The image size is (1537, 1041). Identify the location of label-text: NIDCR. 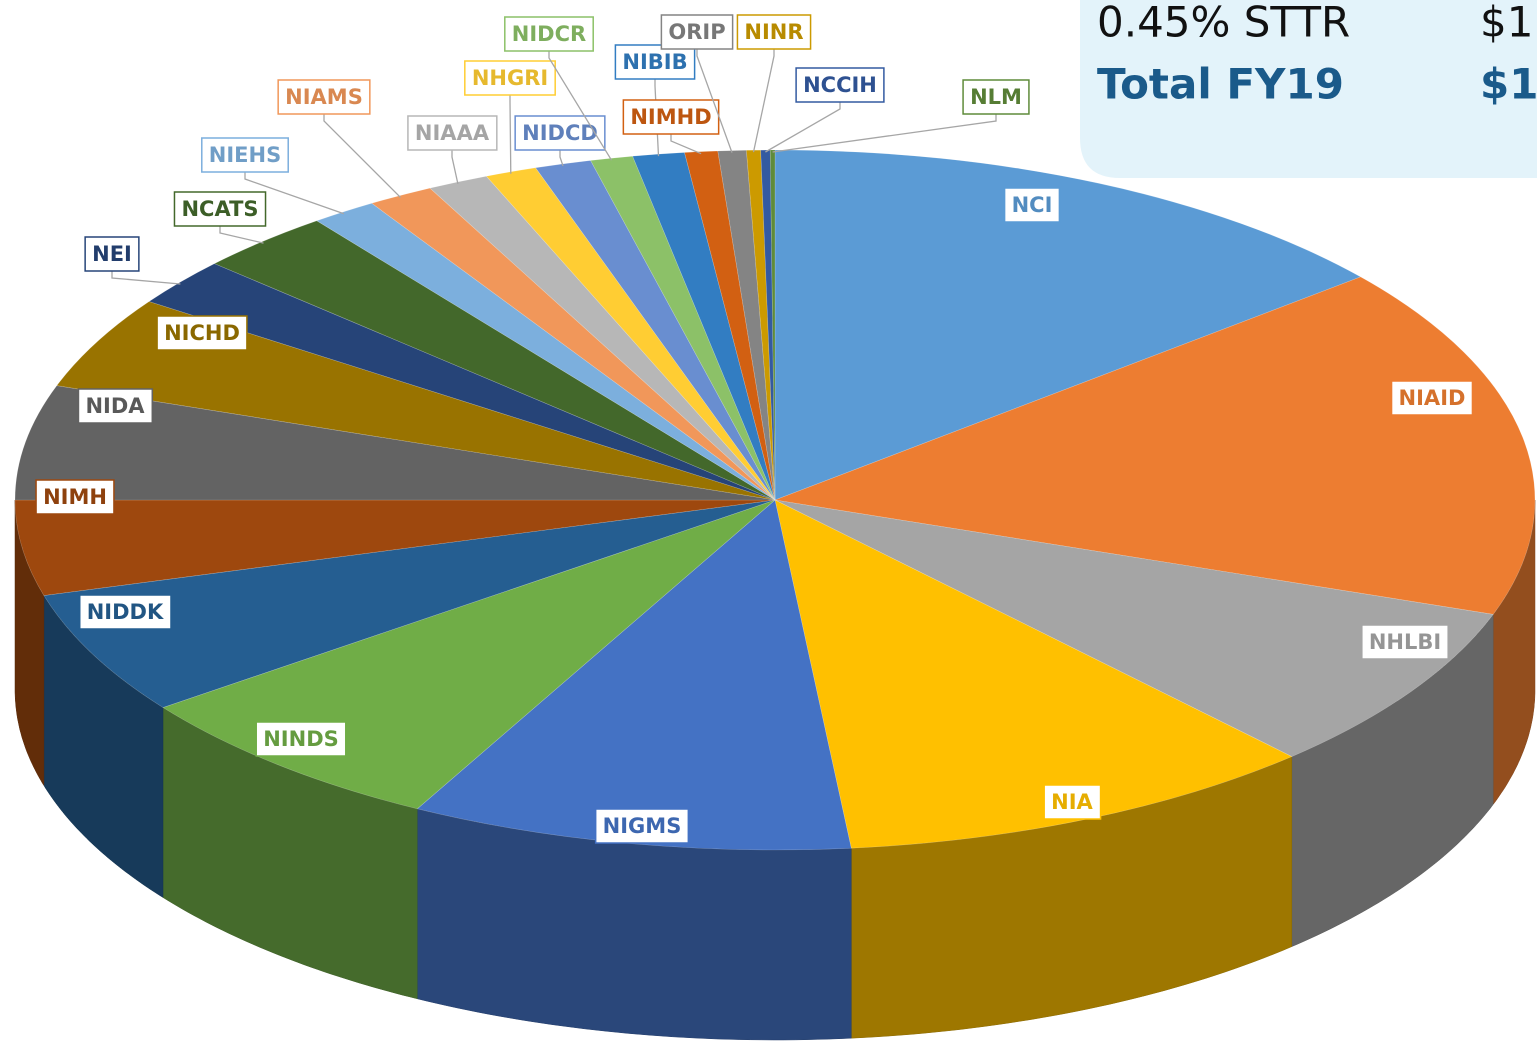
(549, 34).